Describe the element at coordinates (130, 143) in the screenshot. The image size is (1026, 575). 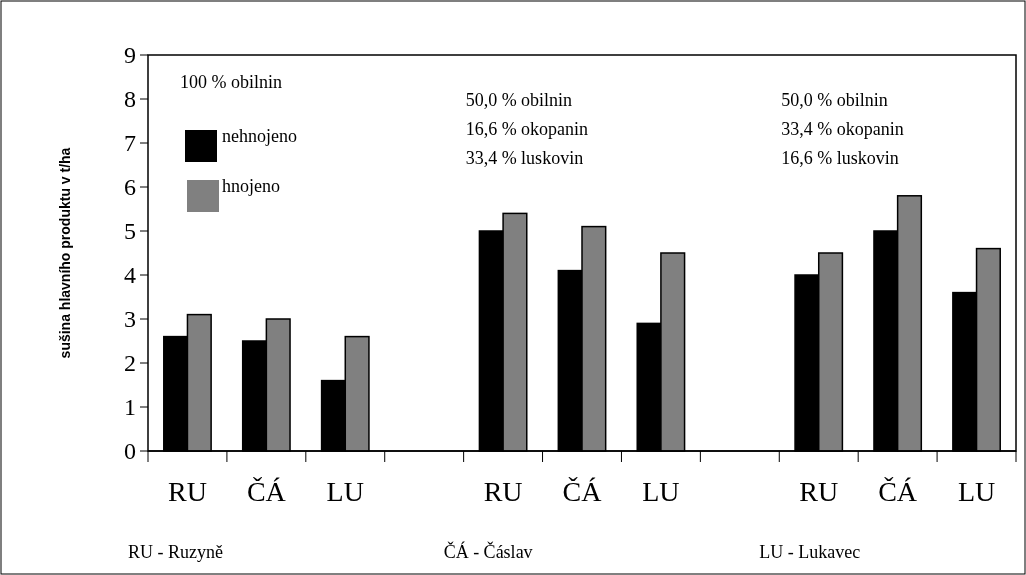
I see `y-tick-label: 7` at that location.